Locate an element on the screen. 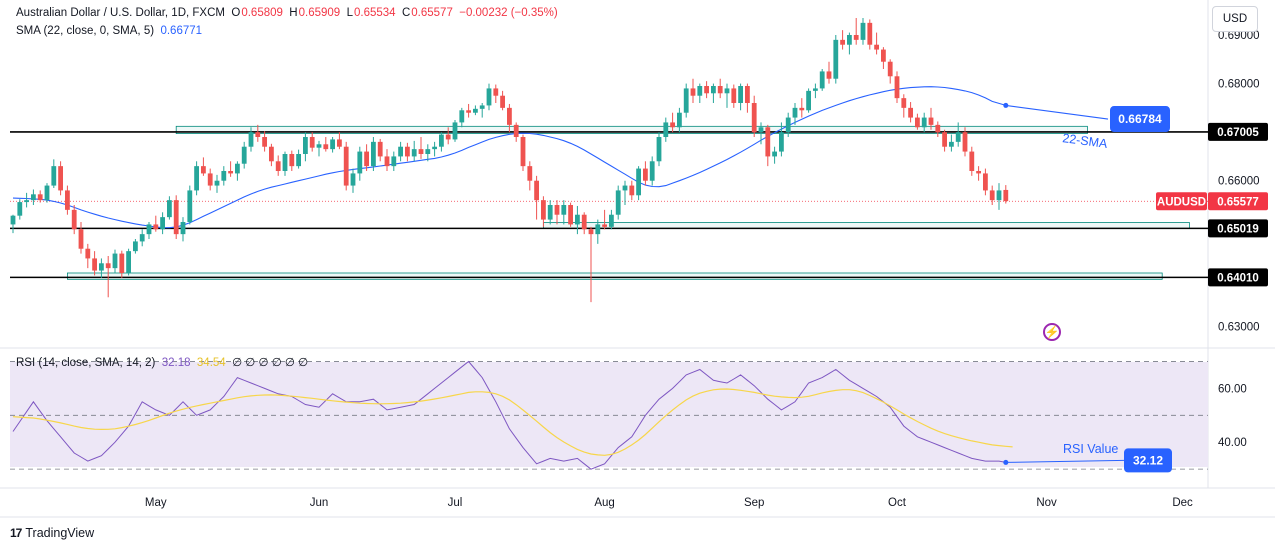 The height and width of the screenshot is (552, 1275). last-price-tag: 0.65577 is located at coordinates (1238, 202).